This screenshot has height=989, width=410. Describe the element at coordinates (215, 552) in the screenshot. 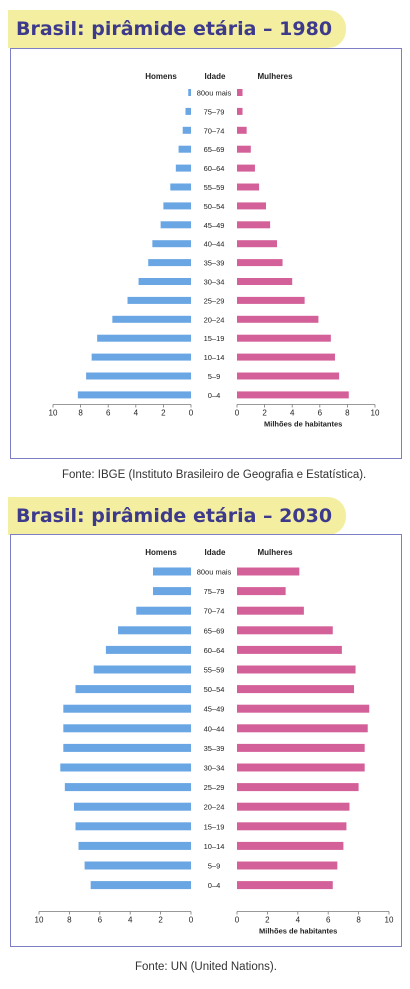

I see `age-header: Idade` at that location.